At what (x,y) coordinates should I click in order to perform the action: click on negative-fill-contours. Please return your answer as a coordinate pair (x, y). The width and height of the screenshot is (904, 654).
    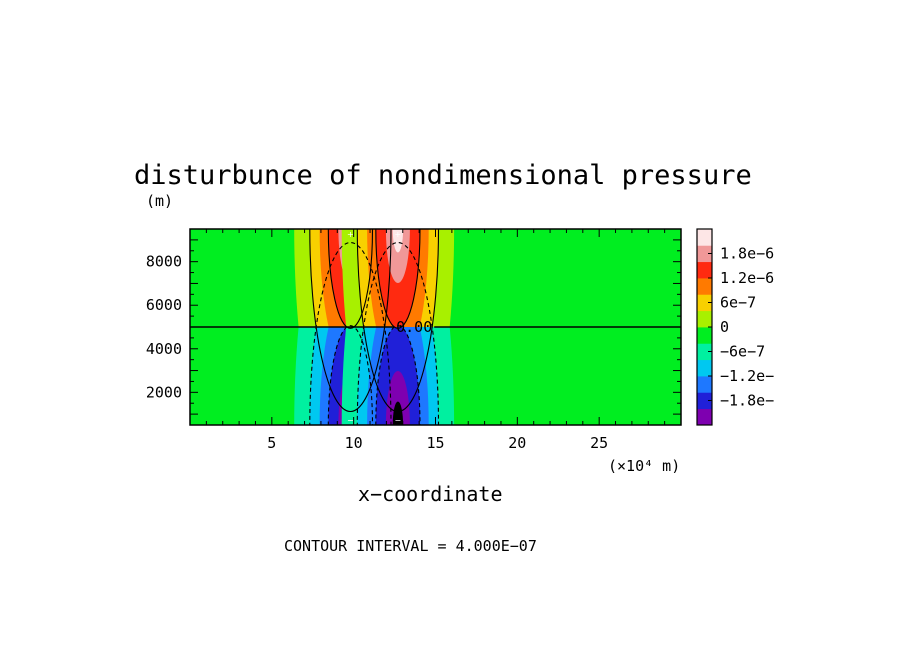
    Looking at the image, I should click on (374, 376).